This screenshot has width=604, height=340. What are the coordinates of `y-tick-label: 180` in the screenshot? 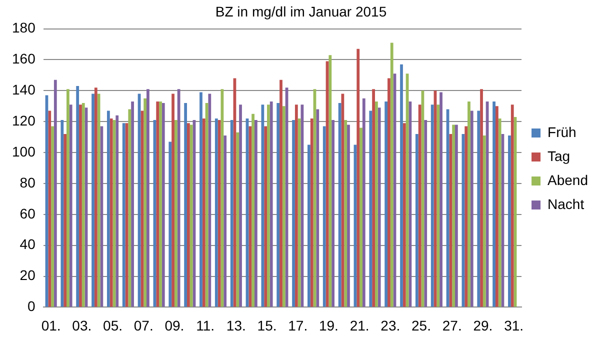 It's located at (24, 28).